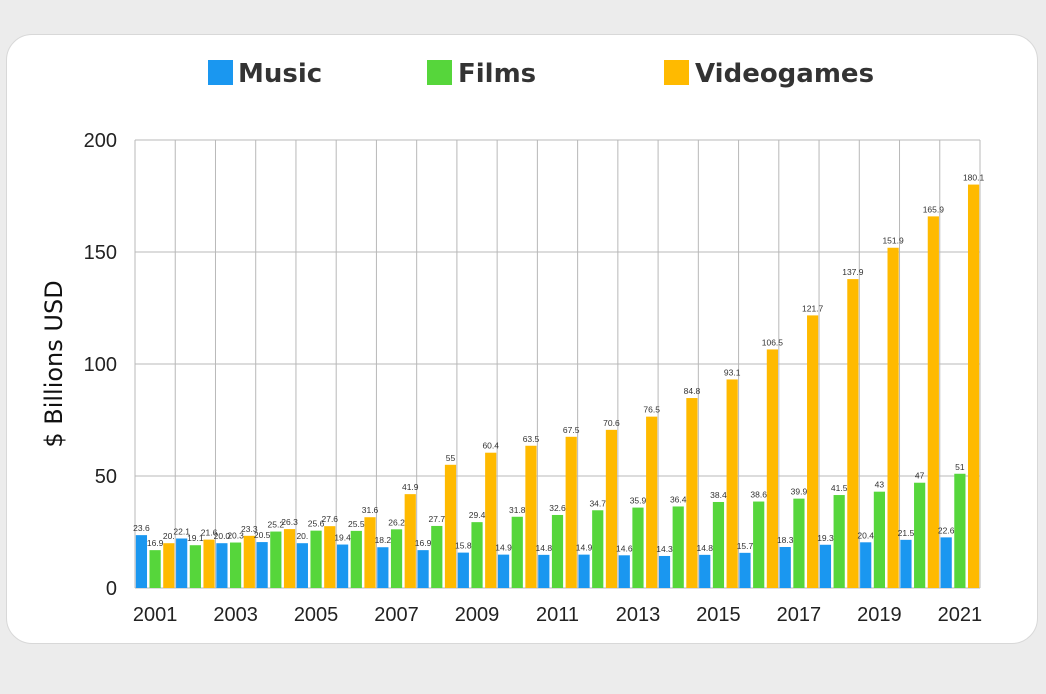 The width and height of the screenshot is (1046, 694). Describe the element at coordinates (316, 524) in the screenshot. I see `data-label-films-2005: 25.6` at that location.